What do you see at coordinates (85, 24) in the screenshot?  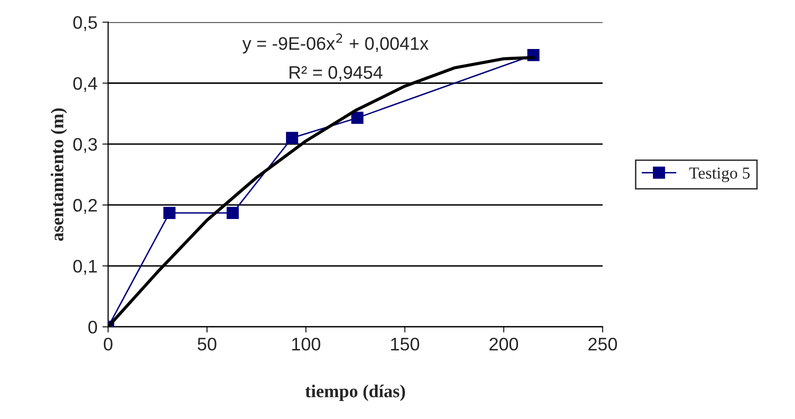 I see `y-tick-label: 0,5` at bounding box center [85, 24].